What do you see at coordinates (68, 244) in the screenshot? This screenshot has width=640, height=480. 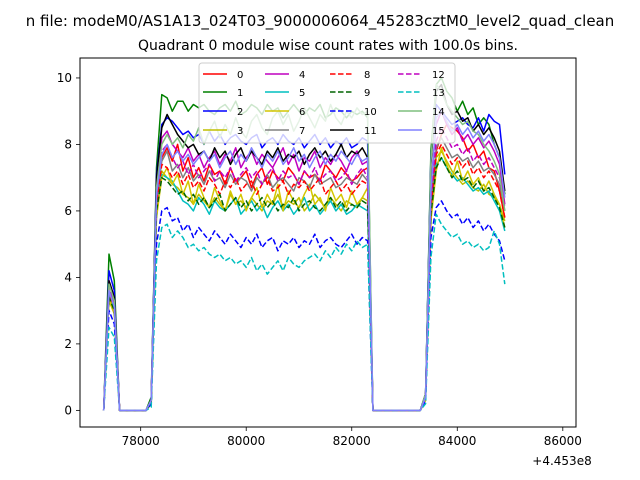 I see `y-axis: 0 2 4 6 8 10` at bounding box center [68, 244].